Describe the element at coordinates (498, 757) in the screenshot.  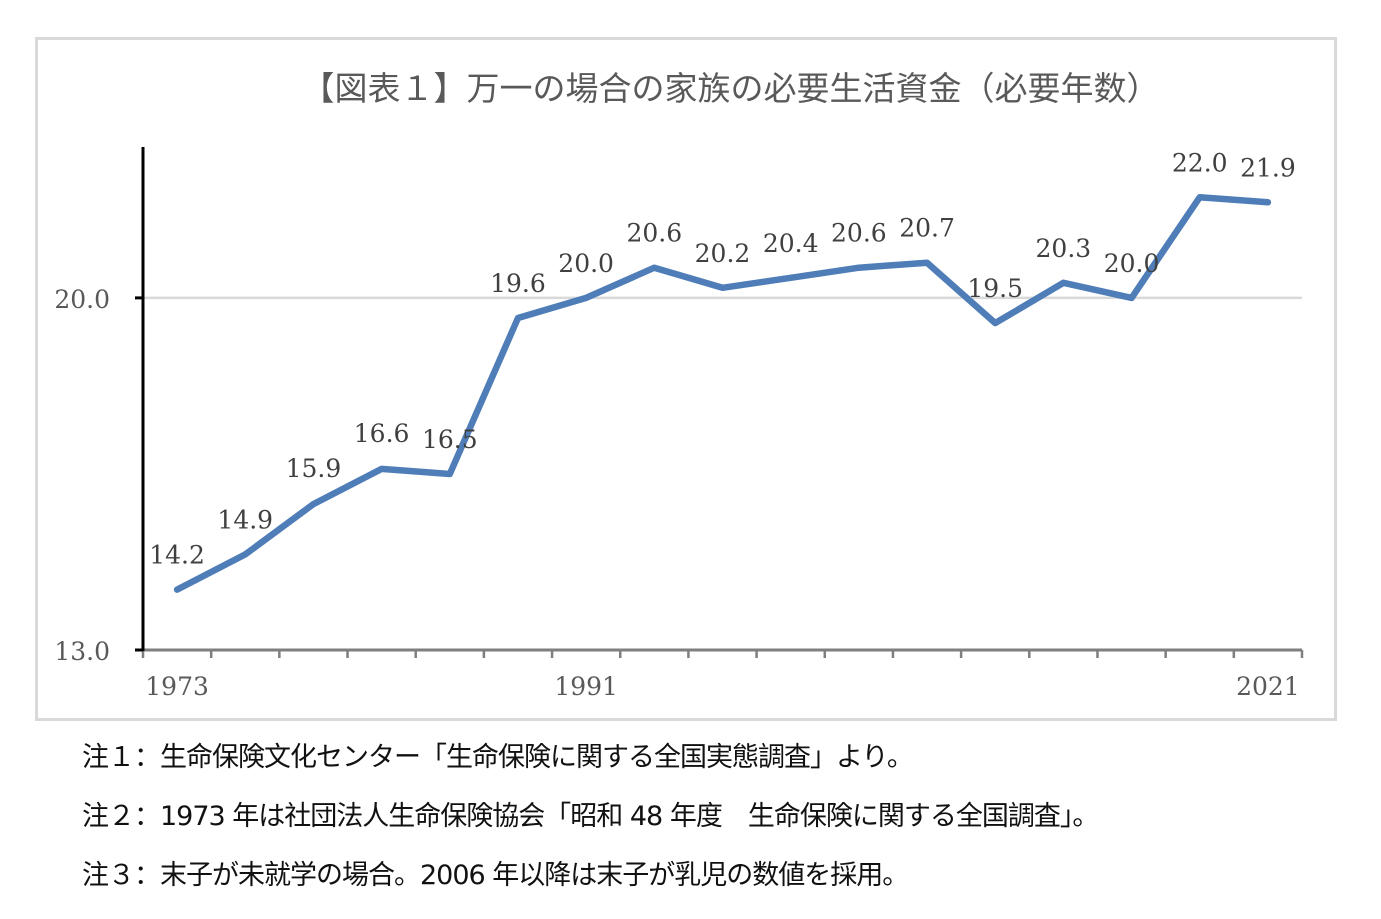
I see `note-1: 注１：生命保険文化センター「生命保険に関する全国実態調査」より。` at that location.